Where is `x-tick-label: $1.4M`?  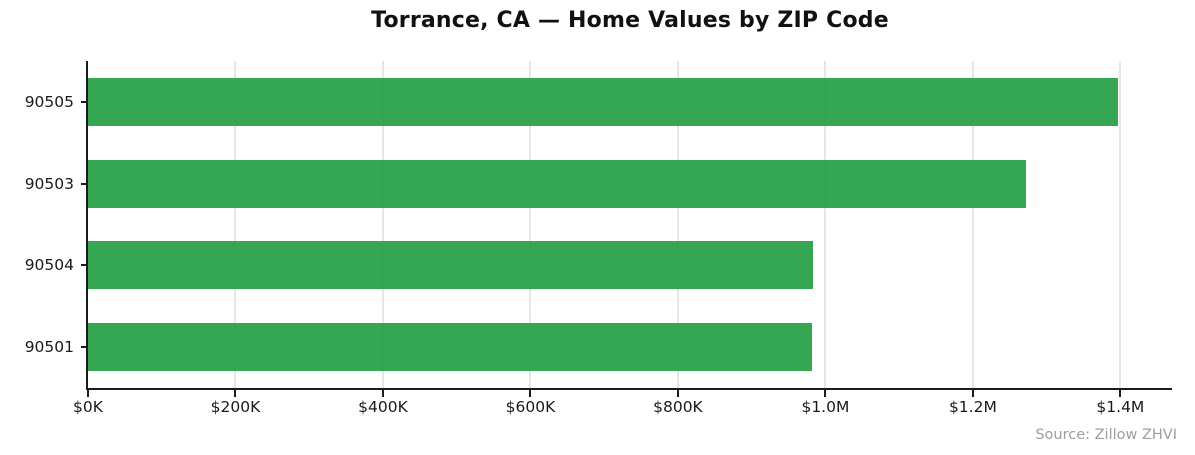
x-tick-label: $1.4M is located at coordinates (1120, 407).